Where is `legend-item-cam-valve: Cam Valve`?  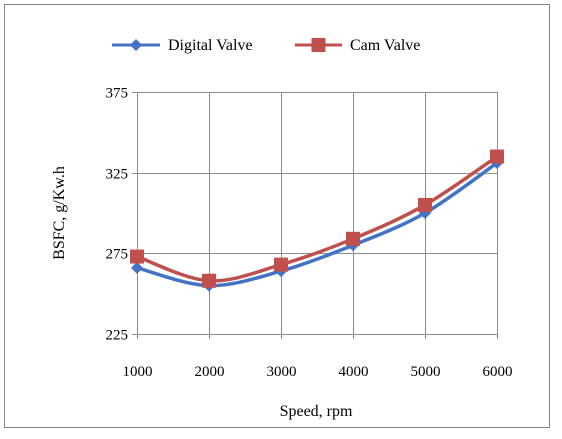 legend-item-cam-valve: Cam Valve is located at coordinates (357, 45).